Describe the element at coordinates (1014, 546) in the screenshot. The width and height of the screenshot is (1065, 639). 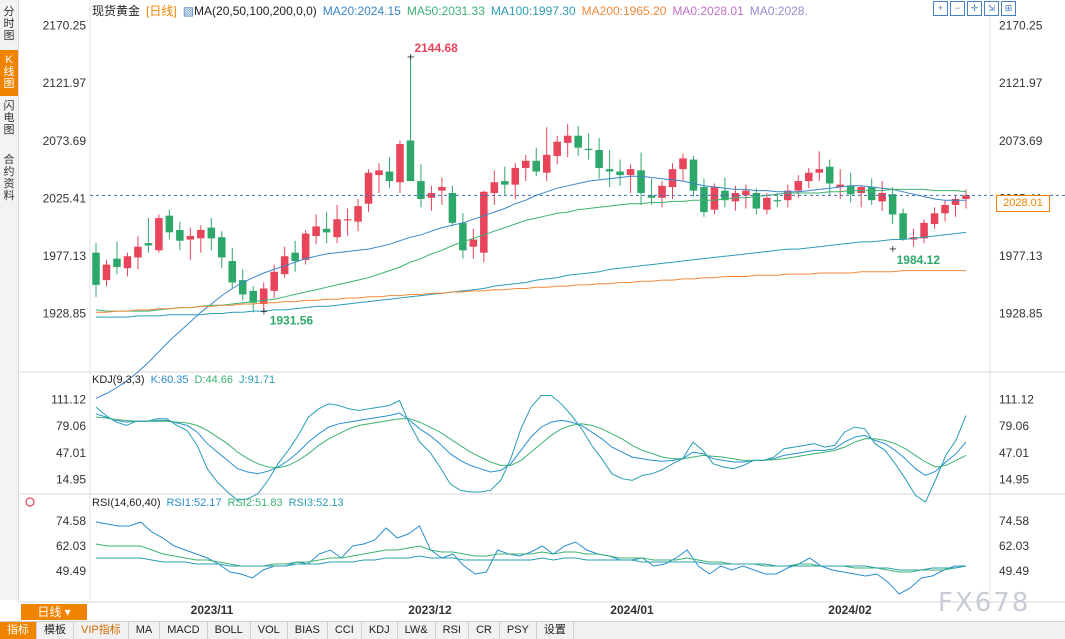
I see `rsi-tick-right: 62.03` at that location.